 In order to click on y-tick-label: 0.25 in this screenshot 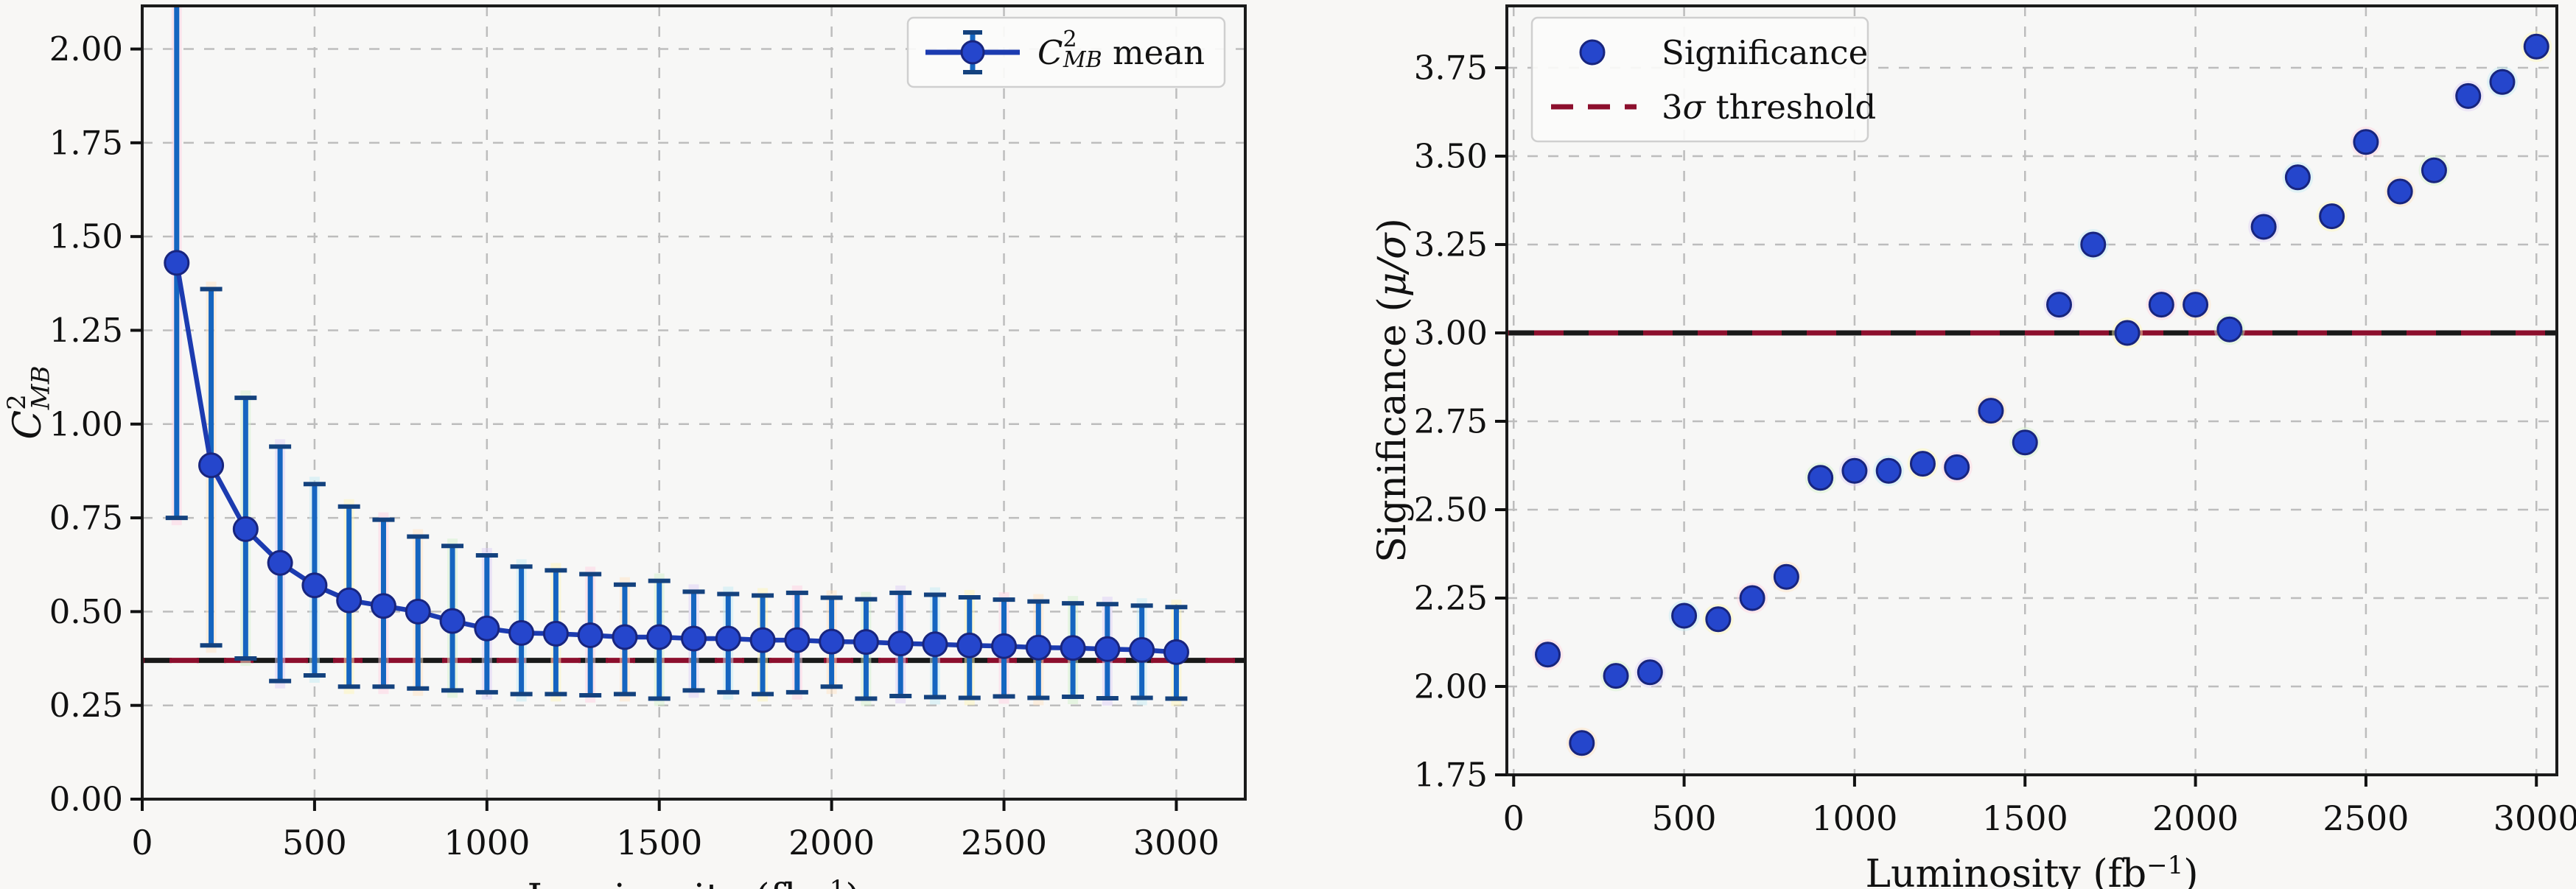, I will do `click(86, 705)`.